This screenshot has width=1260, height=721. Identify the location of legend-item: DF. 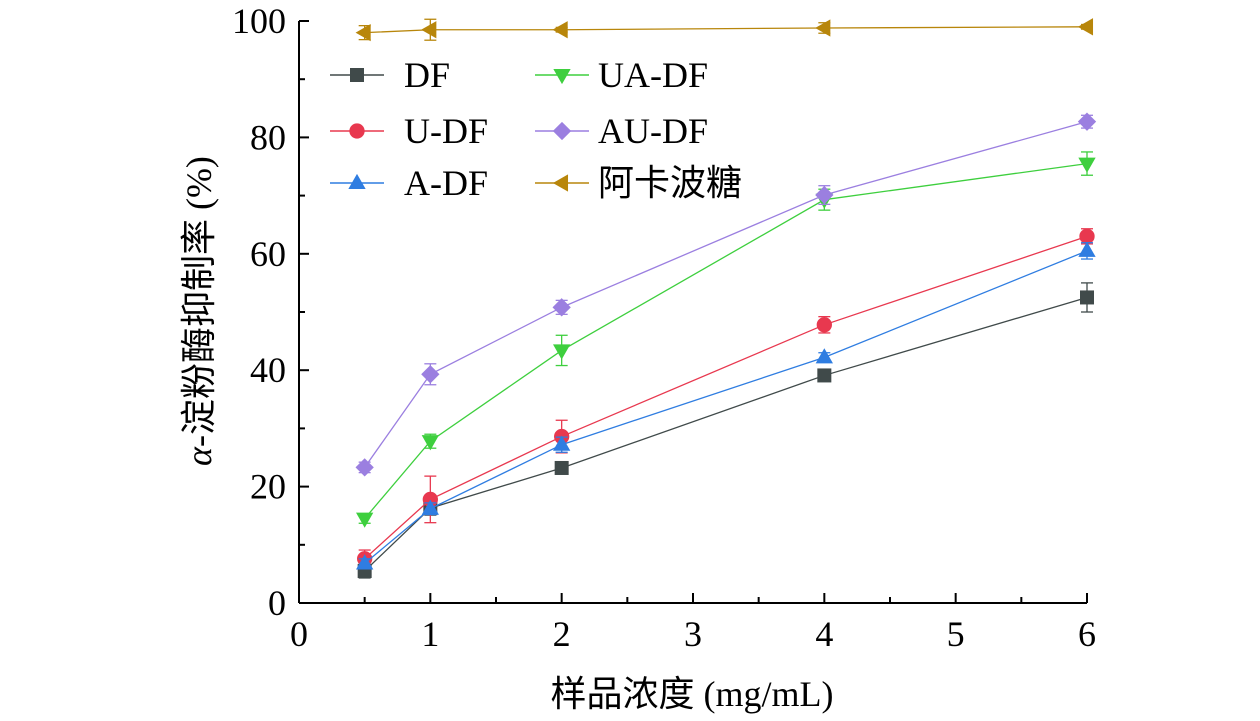
(390, 75).